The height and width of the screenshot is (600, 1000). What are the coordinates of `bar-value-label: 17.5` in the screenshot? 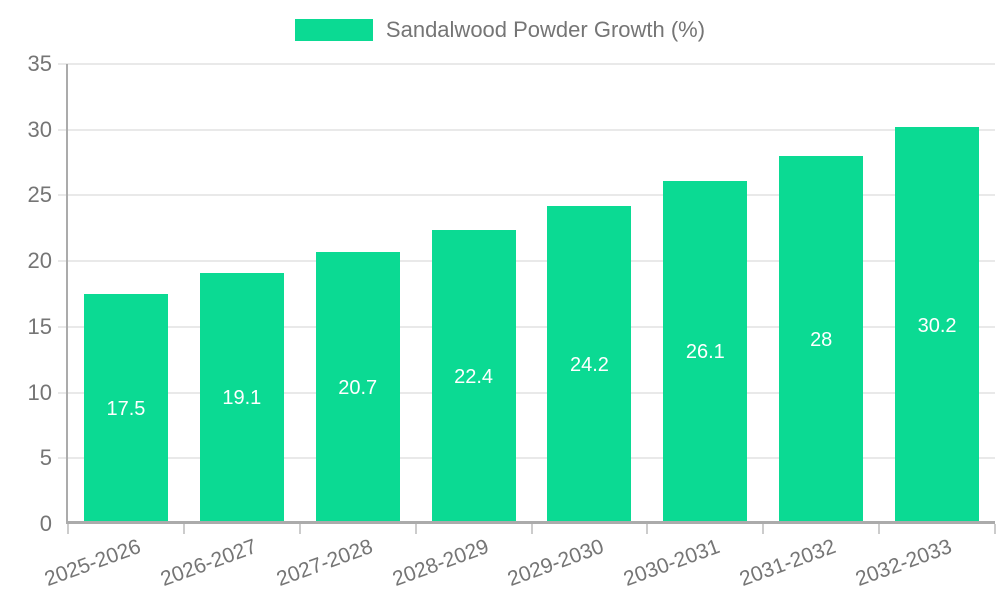 It's located at (126, 409).